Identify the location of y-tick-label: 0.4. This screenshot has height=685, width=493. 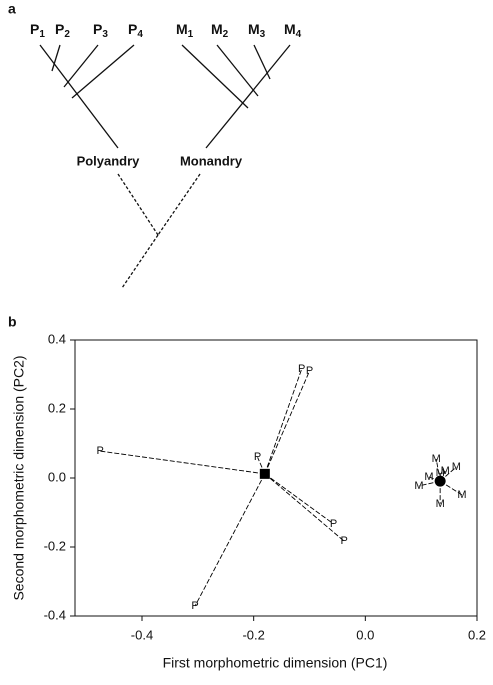
(57, 338).